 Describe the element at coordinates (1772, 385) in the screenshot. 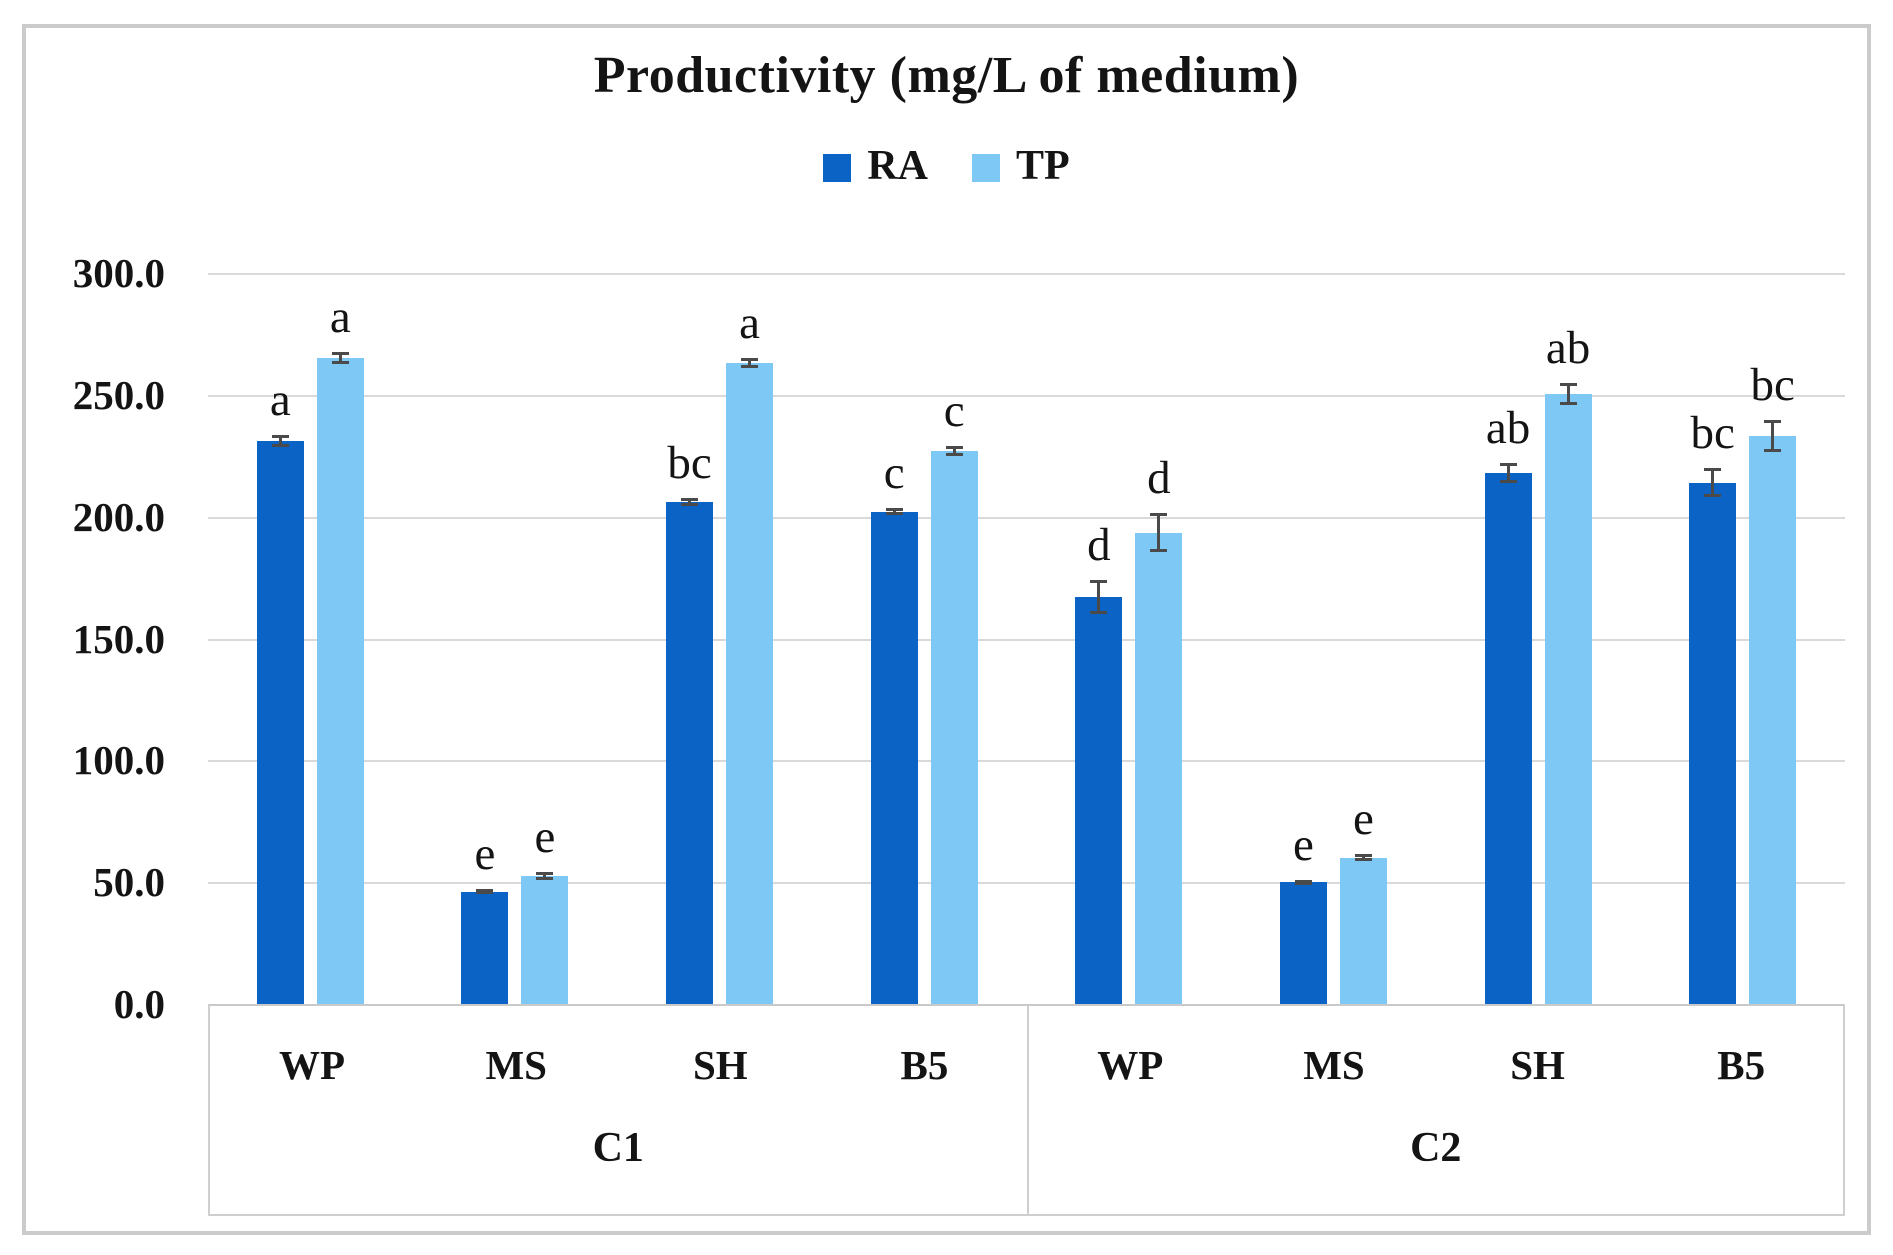

I see `significance-letter-tp-c2-b5: bc` at that location.